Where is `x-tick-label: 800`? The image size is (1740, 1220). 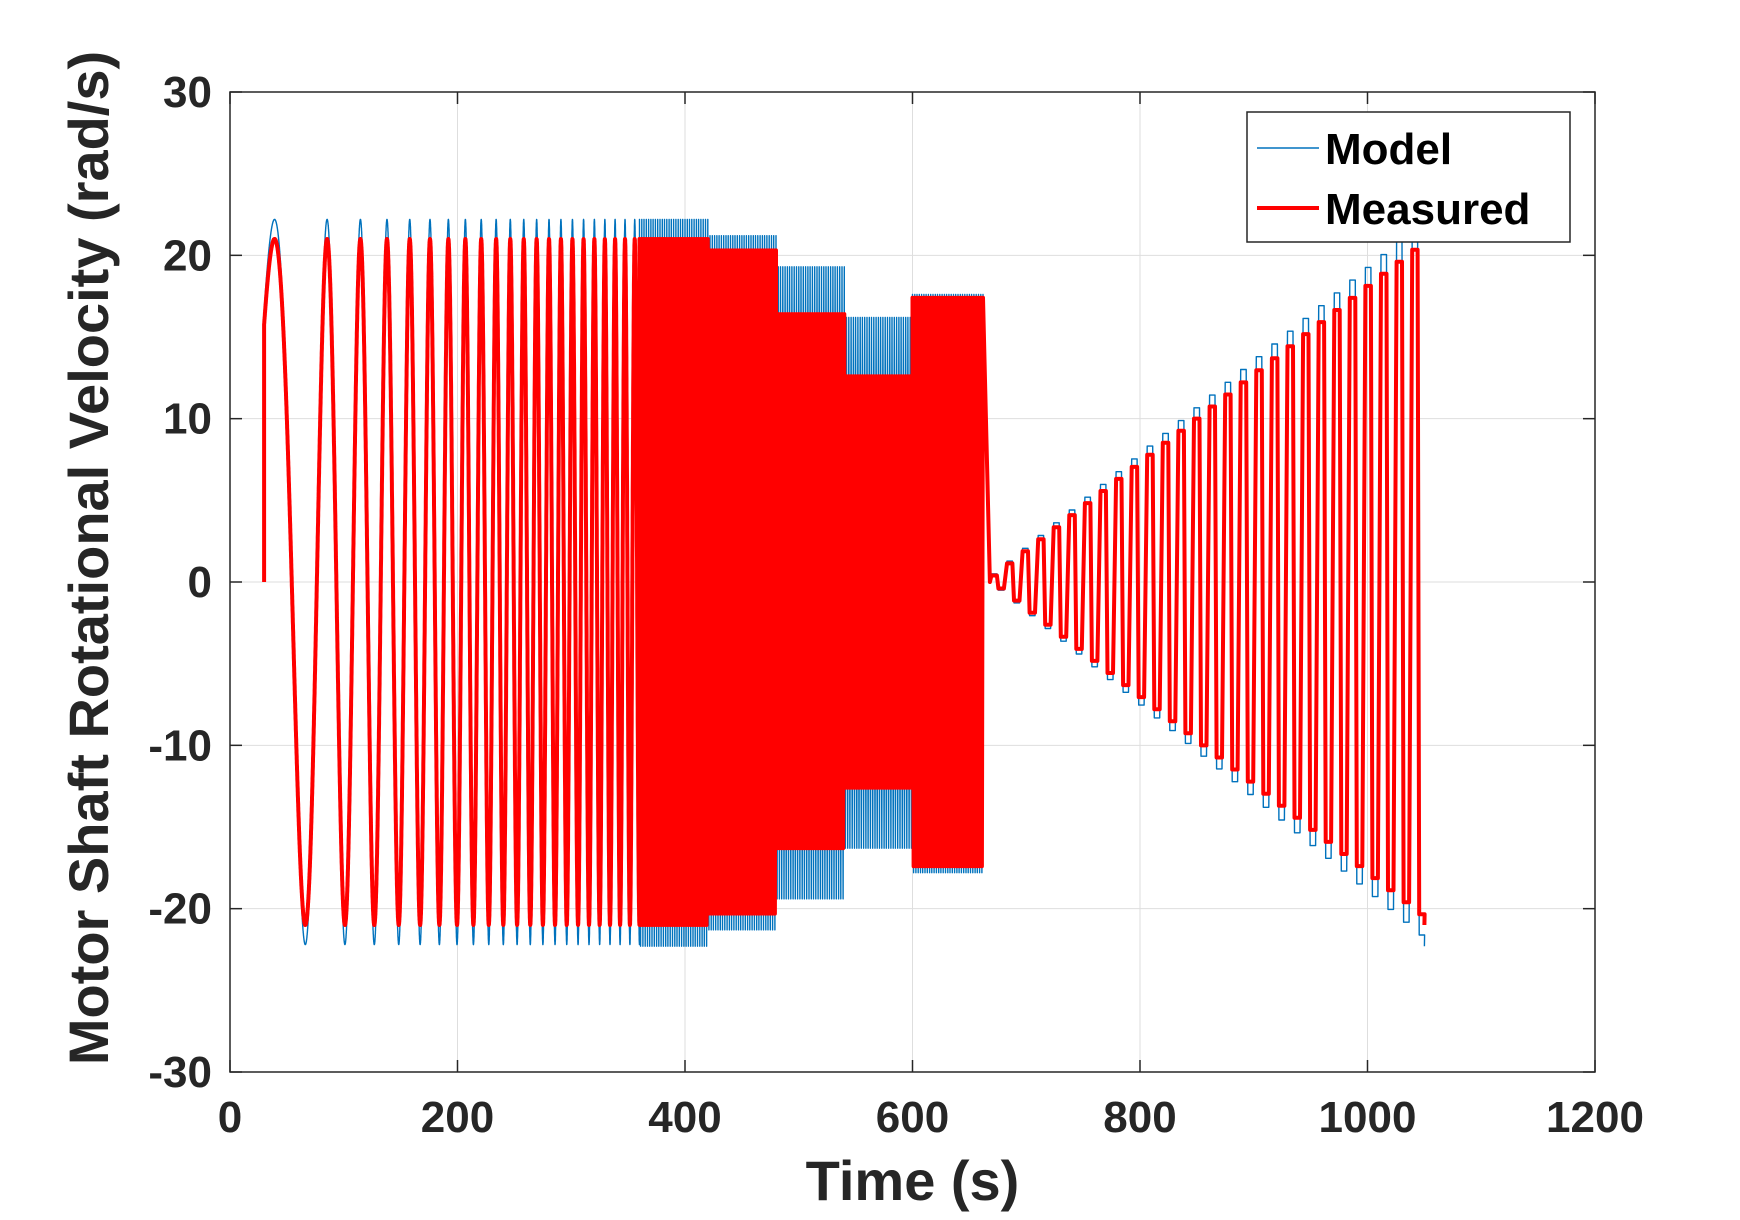 x-tick-label: 800 is located at coordinates (1139, 1117).